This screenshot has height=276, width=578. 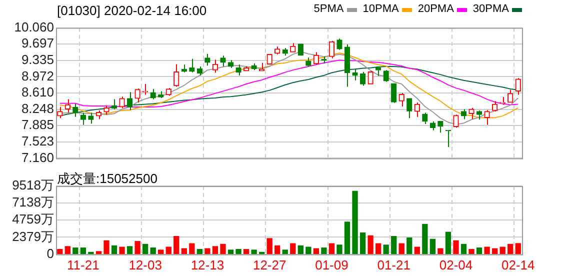 What do you see at coordinates (380, 9) in the screenshot?
I see `legend-label: 10PMA` at bounding box center [380, 9].